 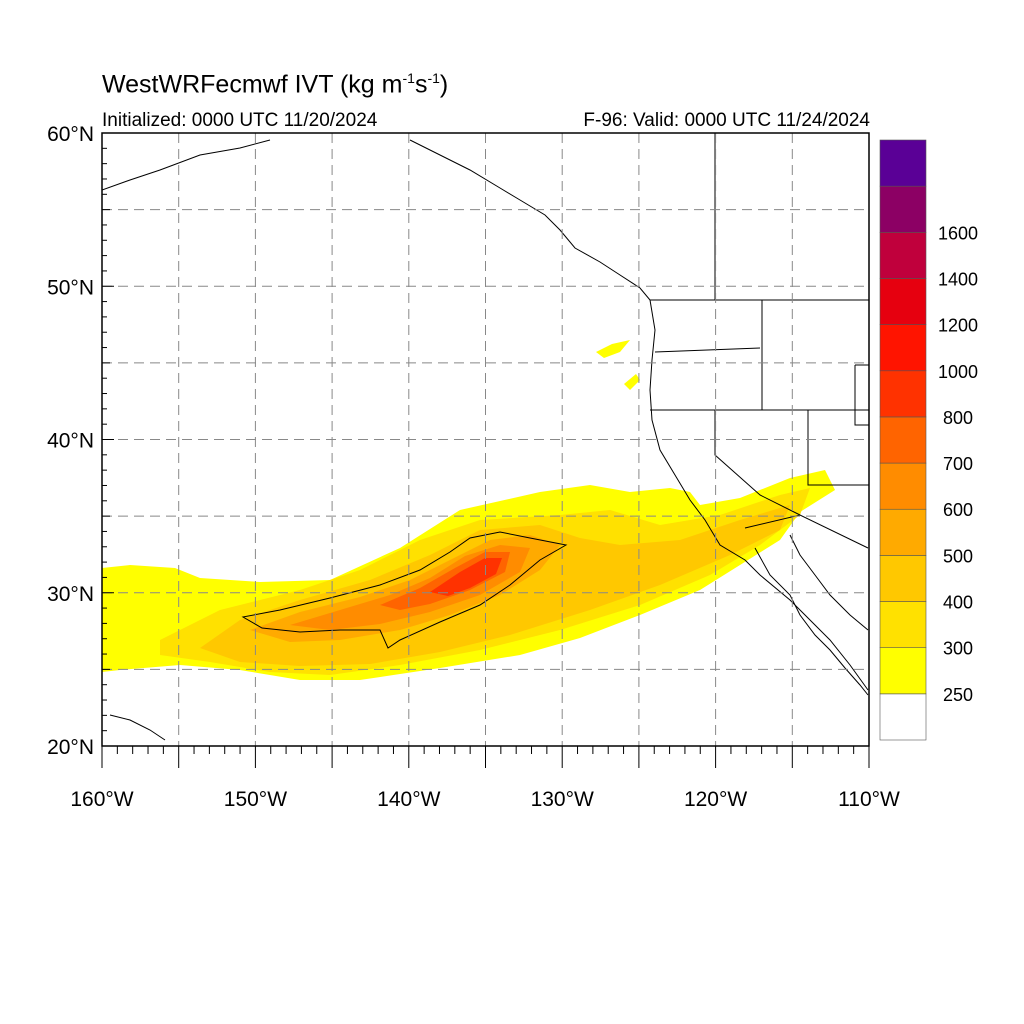 What do you see at coordinates (240, 120) in the screenshot?
I see `initialized-label: Initialized: 0000 UTC 11/20/2024` at bounding box center [240, 120].